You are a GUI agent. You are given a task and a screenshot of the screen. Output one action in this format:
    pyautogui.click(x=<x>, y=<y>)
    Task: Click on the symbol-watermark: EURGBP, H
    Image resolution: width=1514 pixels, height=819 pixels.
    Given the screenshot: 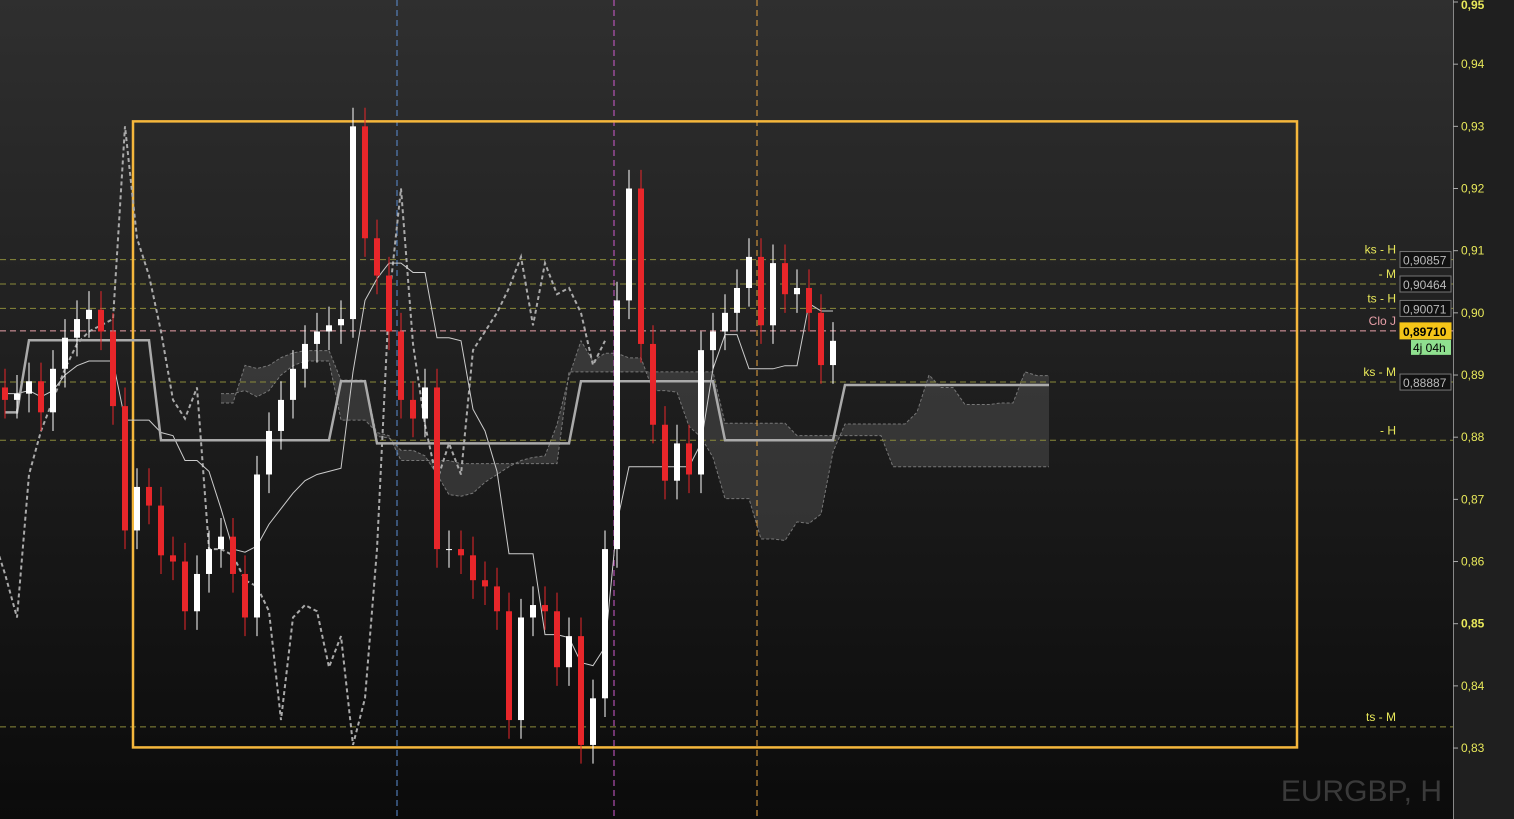 What is the action you would take?
    pyautogui.click(x=1361, y=791)
    